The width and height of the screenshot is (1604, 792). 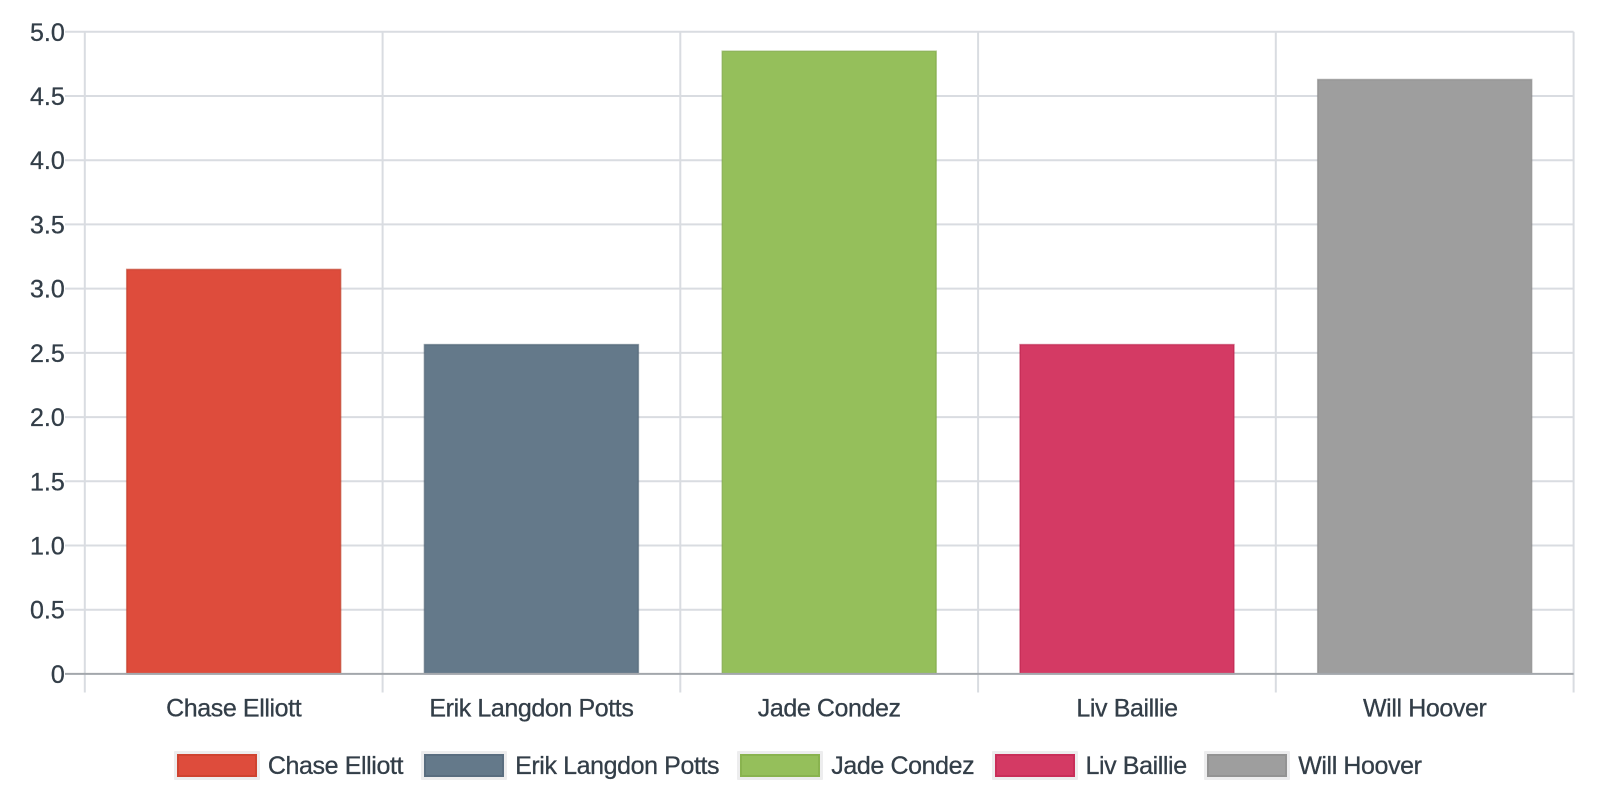 I want to click on svg-text: 4.0, so click(x=47, y=161).